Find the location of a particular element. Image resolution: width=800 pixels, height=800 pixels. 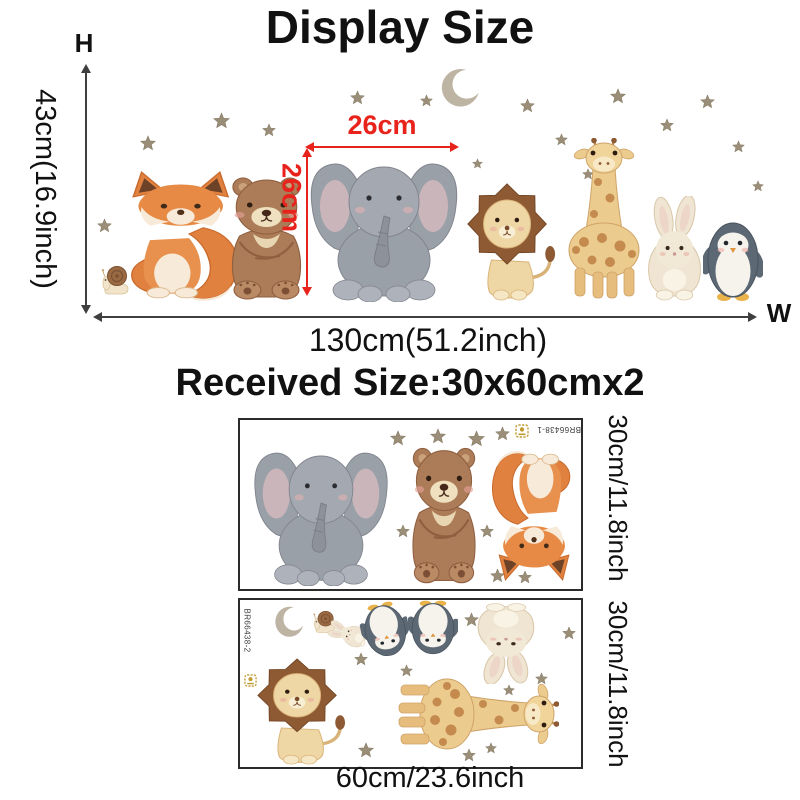

sticker-height-label: 26cm is located at coordinates (291, 197).